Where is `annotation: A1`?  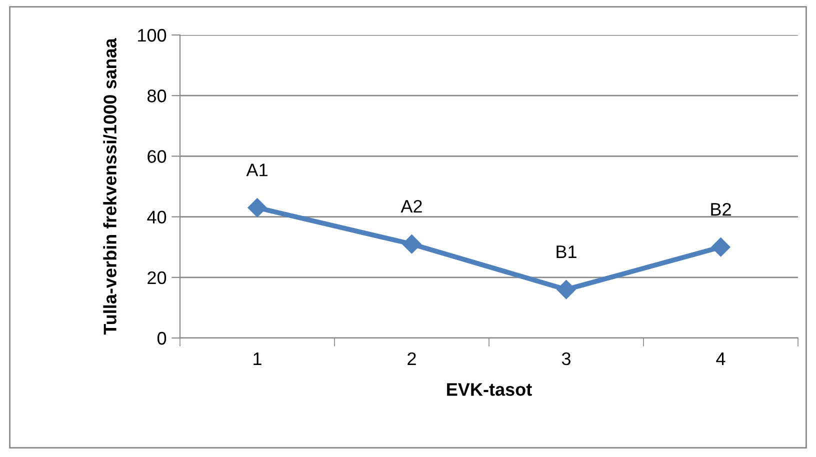 annotation: A1 is located at coordinates (257, 170).